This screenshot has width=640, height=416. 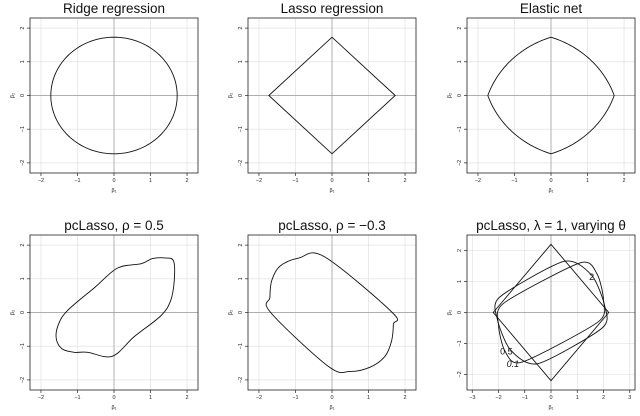 I want to click on panel-title: pcLasso, ρ = 0.5, so click(x=114, y=225).